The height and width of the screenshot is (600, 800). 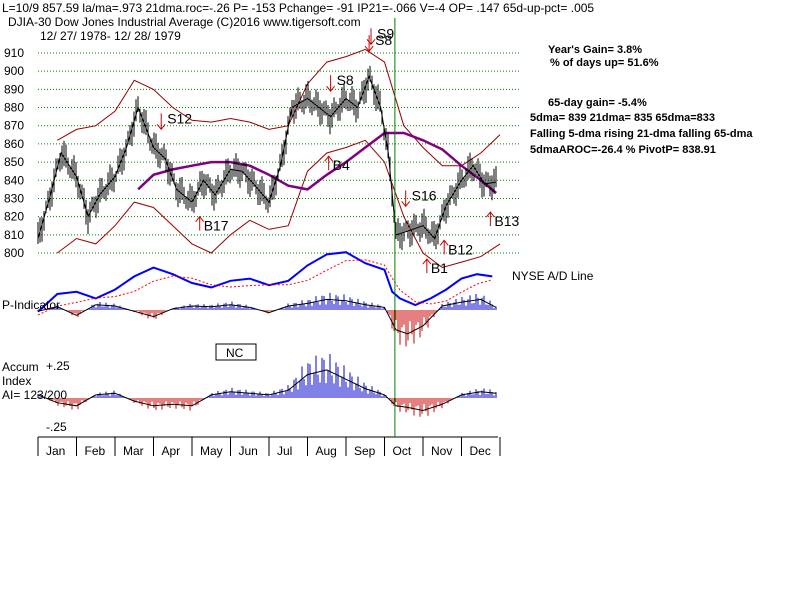 I want to click on y-tick-label: 800, so click(x=14, y=253).